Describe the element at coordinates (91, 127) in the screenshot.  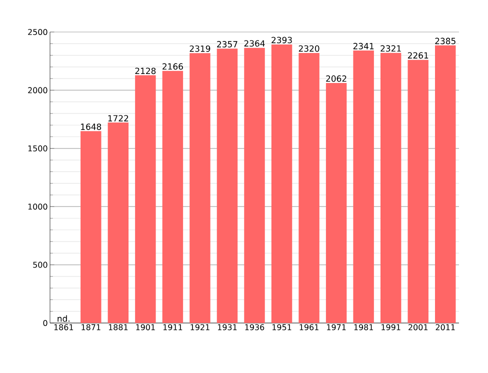
I see `data-label: 1648` at that location.